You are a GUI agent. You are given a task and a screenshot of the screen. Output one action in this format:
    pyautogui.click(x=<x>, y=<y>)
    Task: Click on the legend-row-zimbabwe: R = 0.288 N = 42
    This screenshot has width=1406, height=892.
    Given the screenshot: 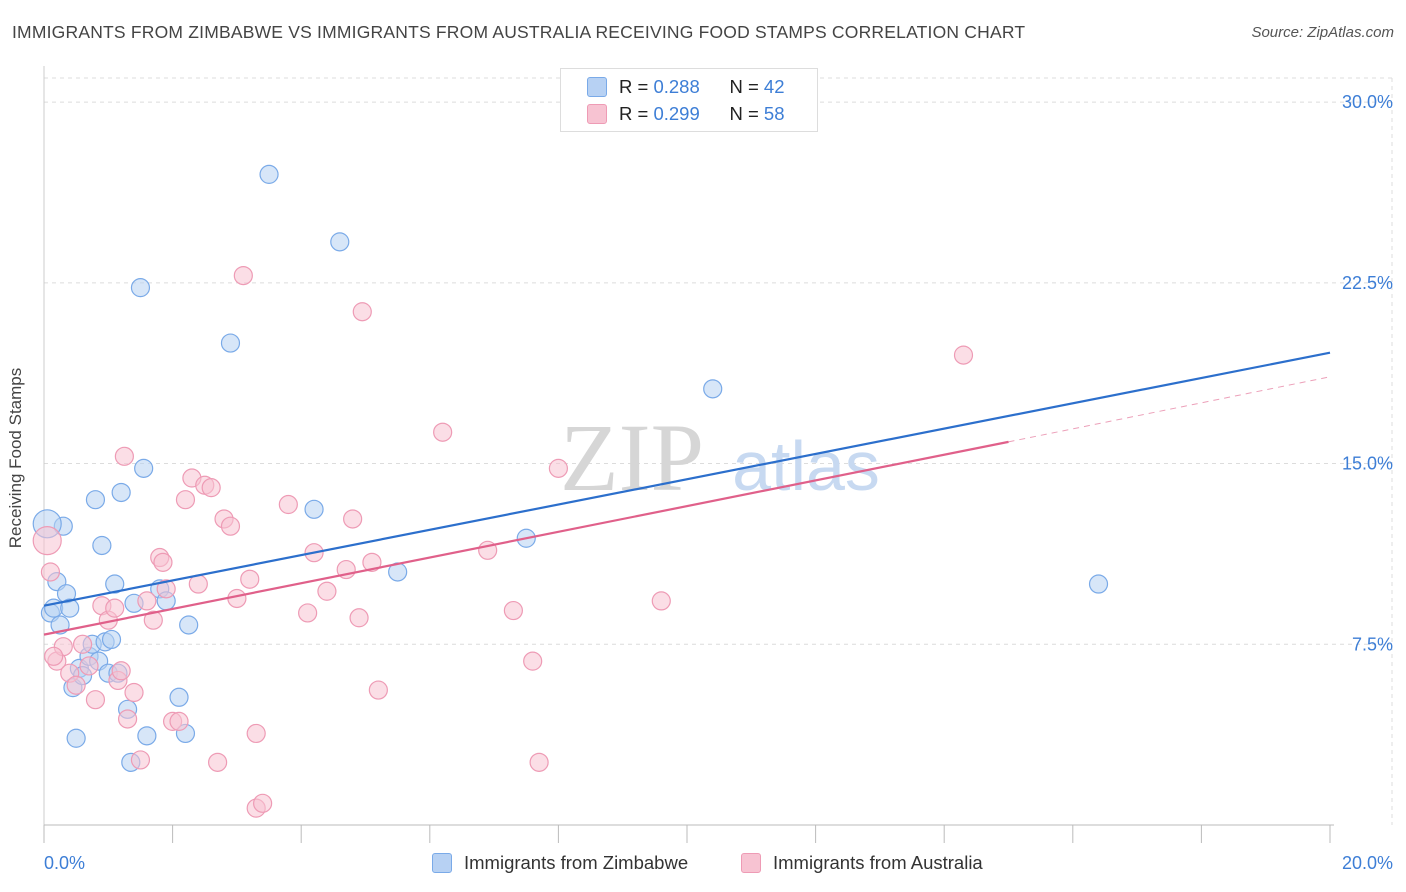 What is the action you would take?
    pyautogui.click(x=685, y=87)
    